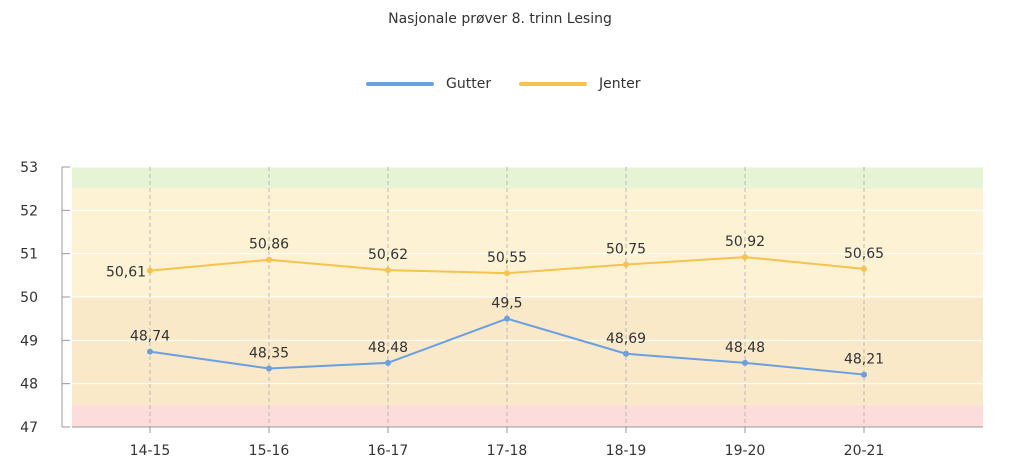  I want to click on y-tick-label-4: 51, so click(29, 255).